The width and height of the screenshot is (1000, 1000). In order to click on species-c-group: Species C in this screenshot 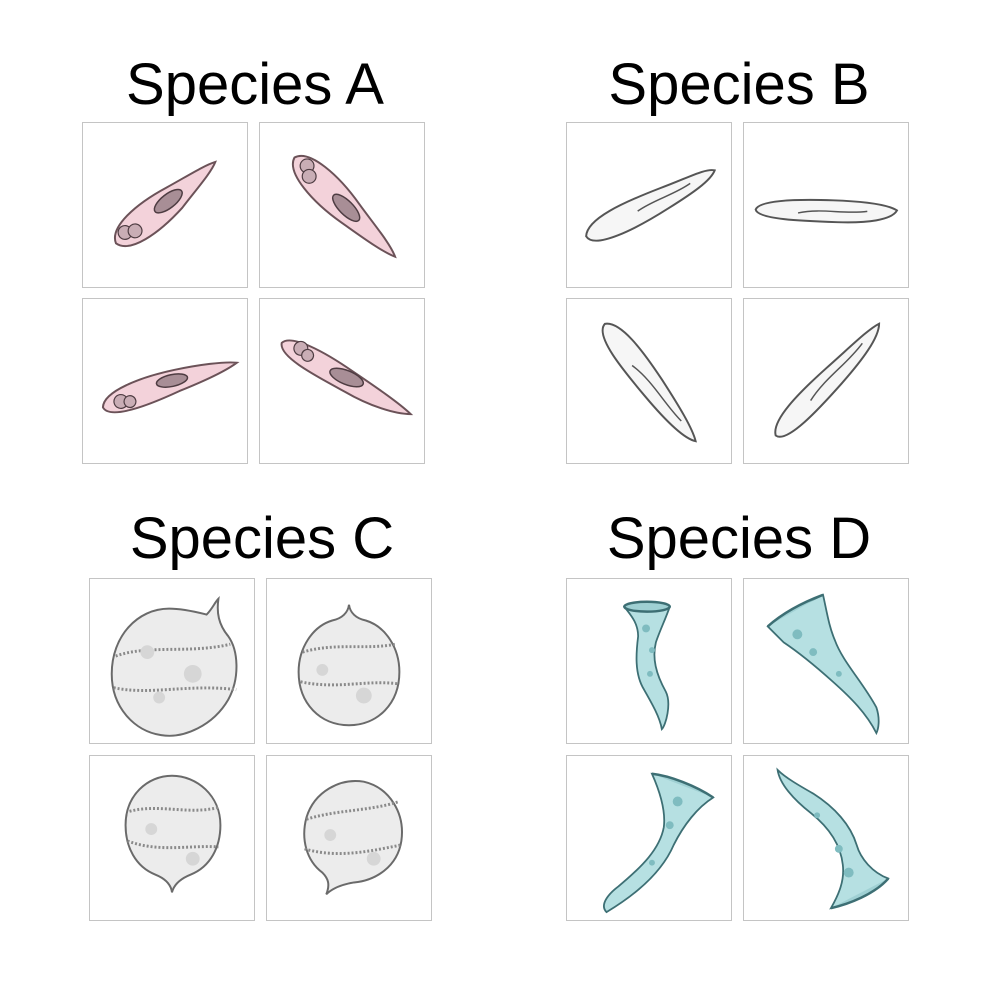, I will do `click(262, 717)`.